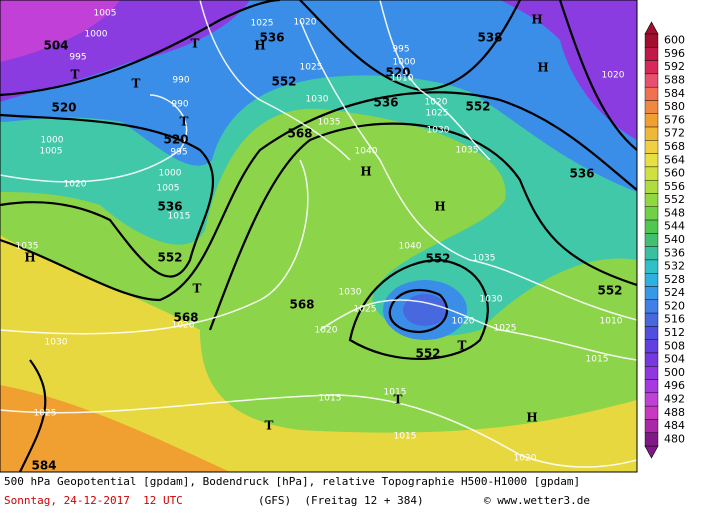 Image resolution: width=704 pixels, height=513 pixels. Describe the element at coordinates (674, 412) in the screenshot. I see `colorbar-label: 488` at that location.